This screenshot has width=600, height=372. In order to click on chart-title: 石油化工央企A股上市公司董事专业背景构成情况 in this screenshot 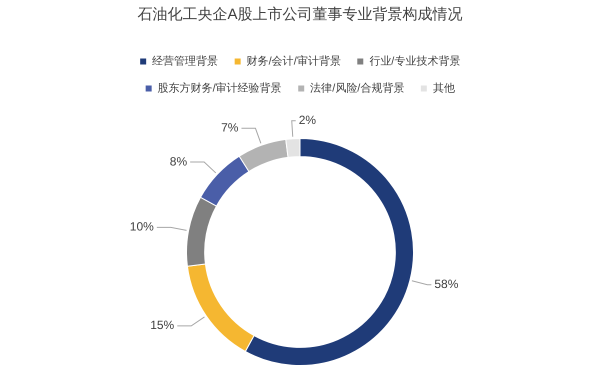, I will do `click(300, 15)`.